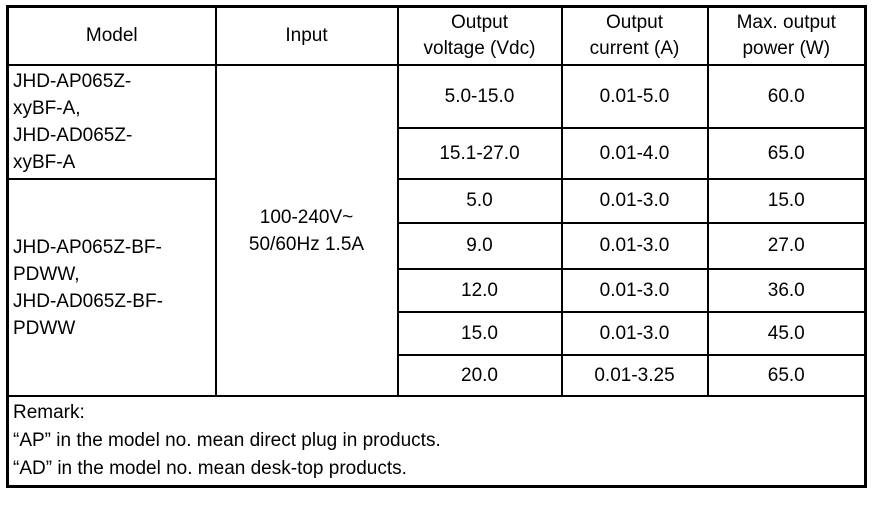  I want to click on table-row: 15.1-27.0 0.01-4.0 65.0, so click(437, 153).